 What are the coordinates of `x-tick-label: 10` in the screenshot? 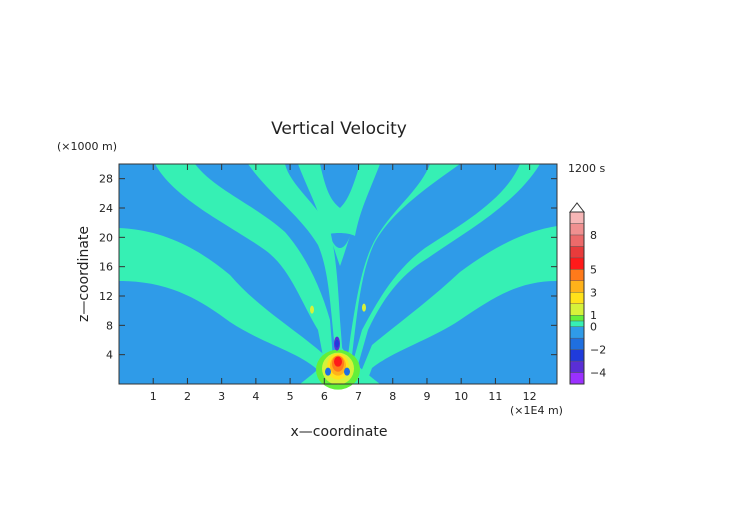 It's located at (461, 396).